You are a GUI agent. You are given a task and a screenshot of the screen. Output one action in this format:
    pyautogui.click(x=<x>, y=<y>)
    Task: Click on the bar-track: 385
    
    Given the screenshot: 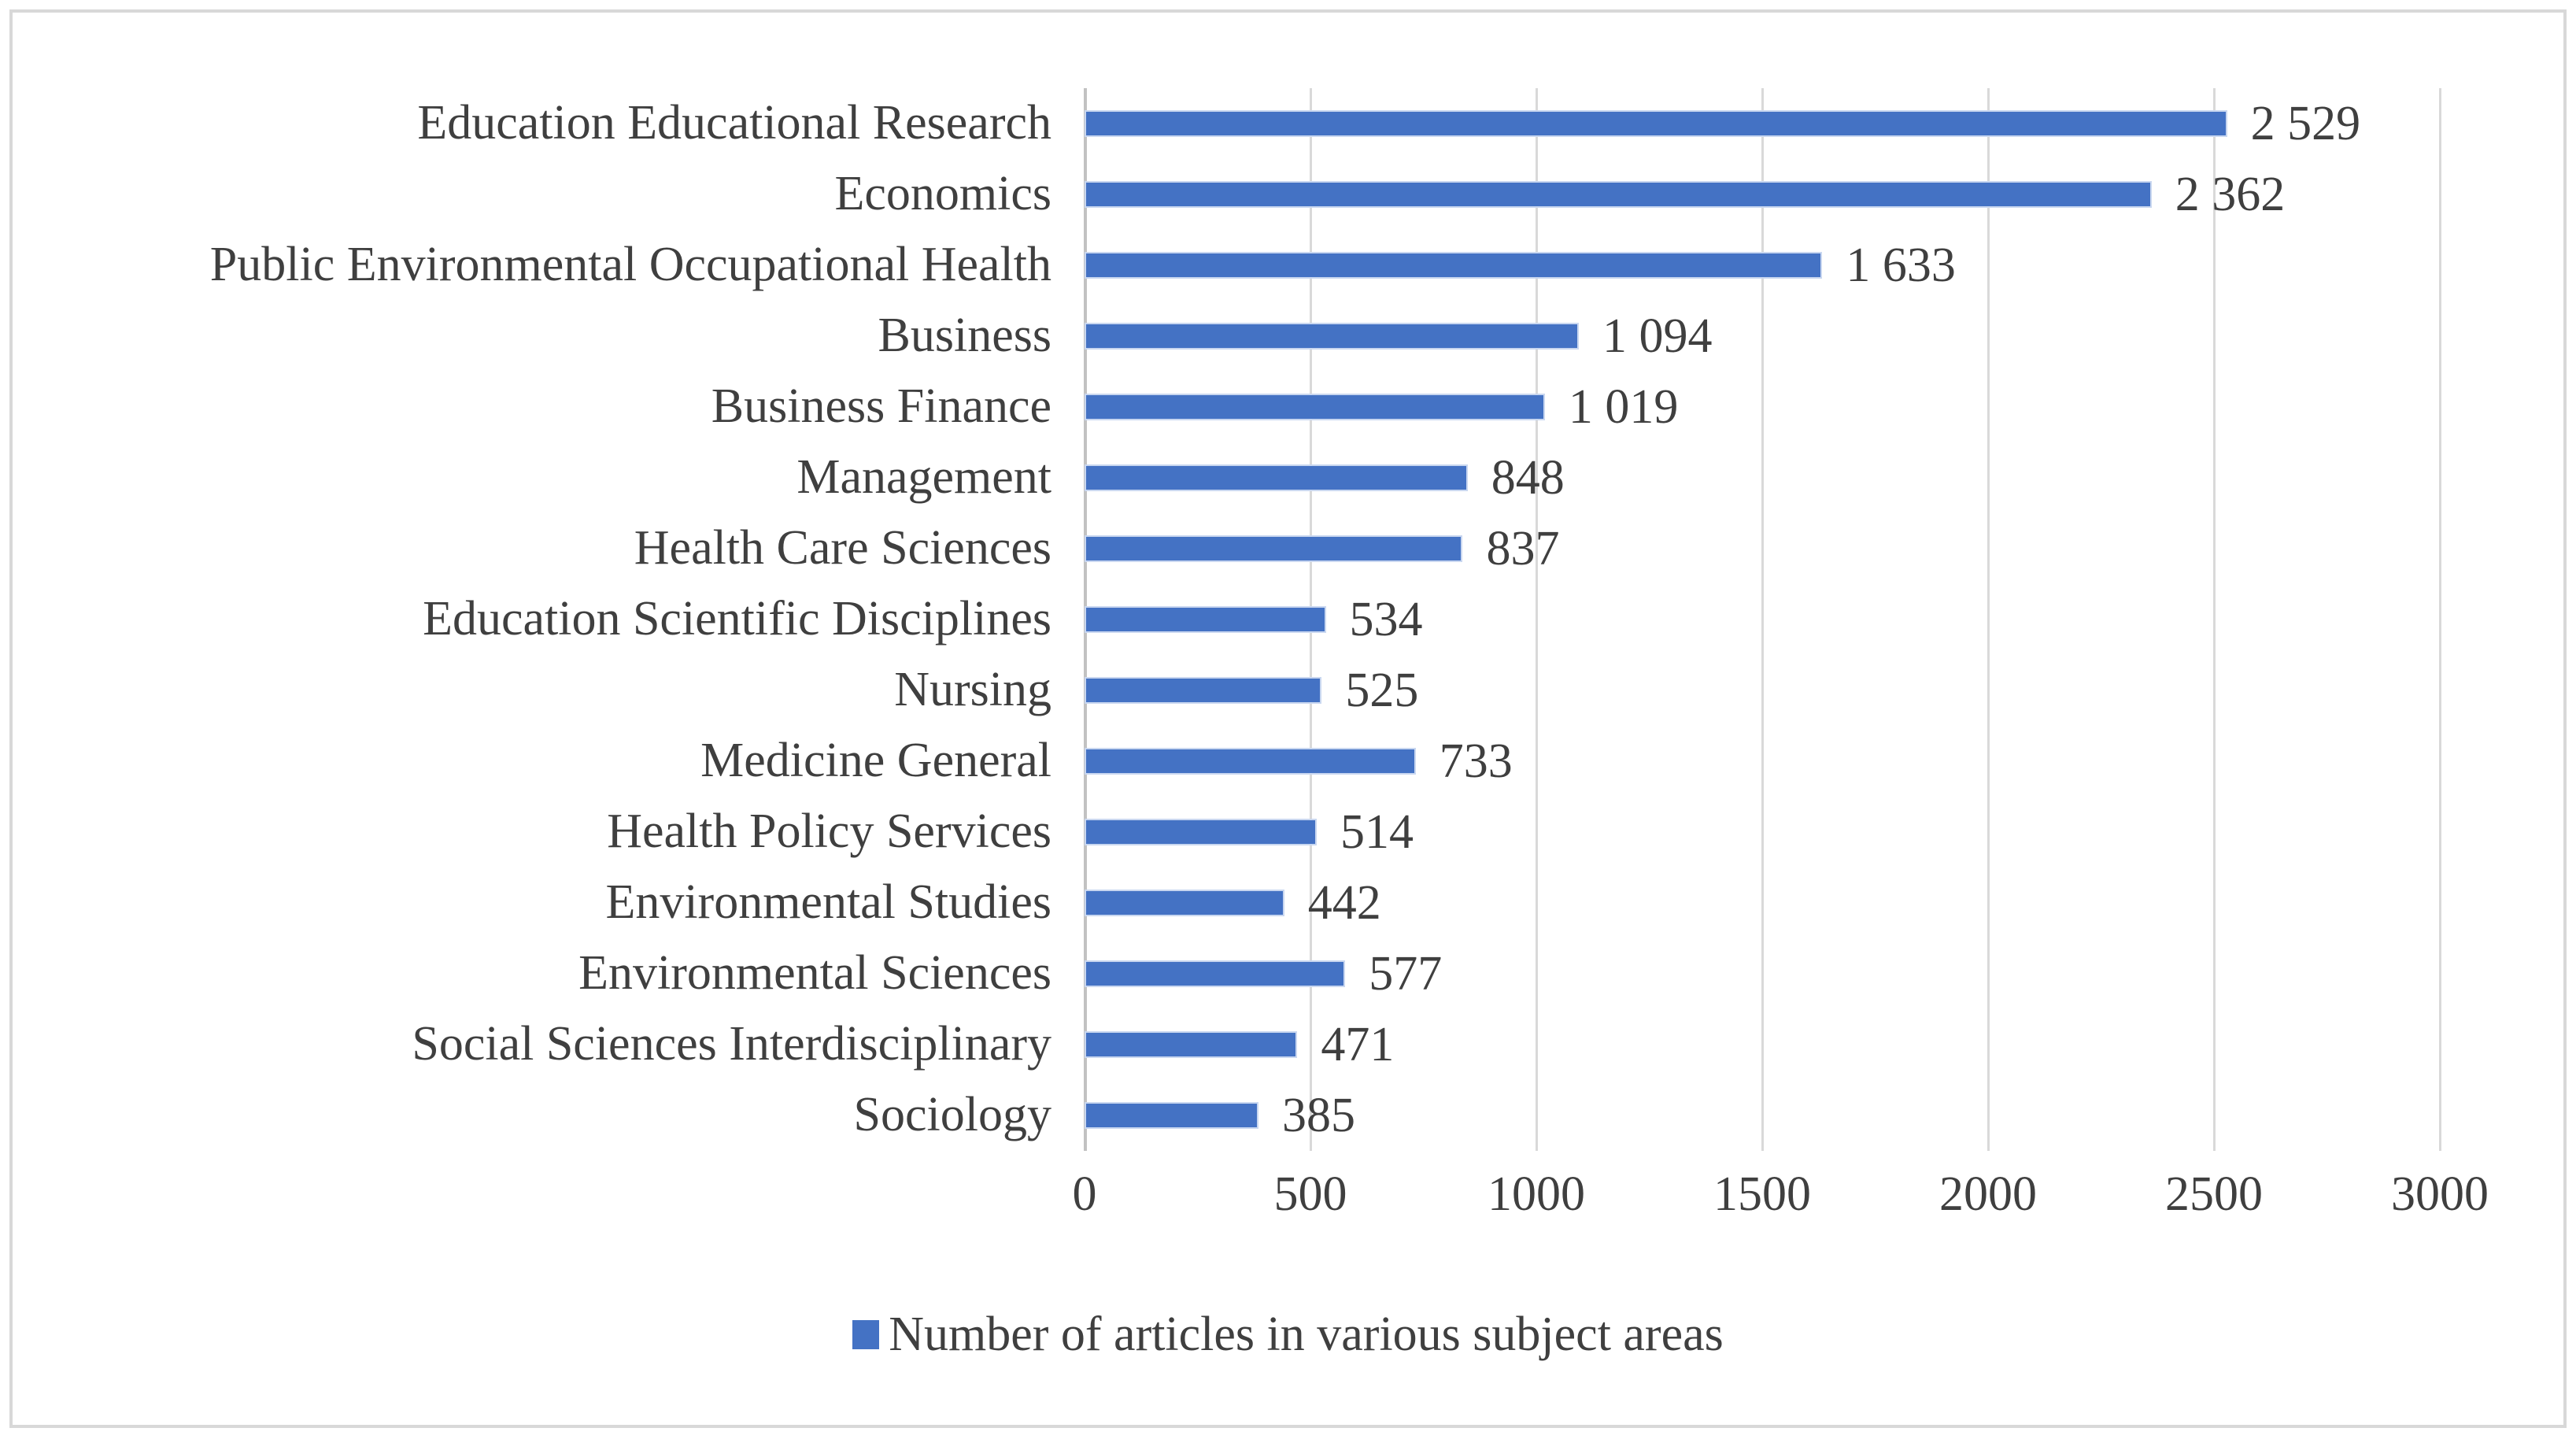 What is the action you would take?
    pyautogui.click(x=1762, y=1116)
    